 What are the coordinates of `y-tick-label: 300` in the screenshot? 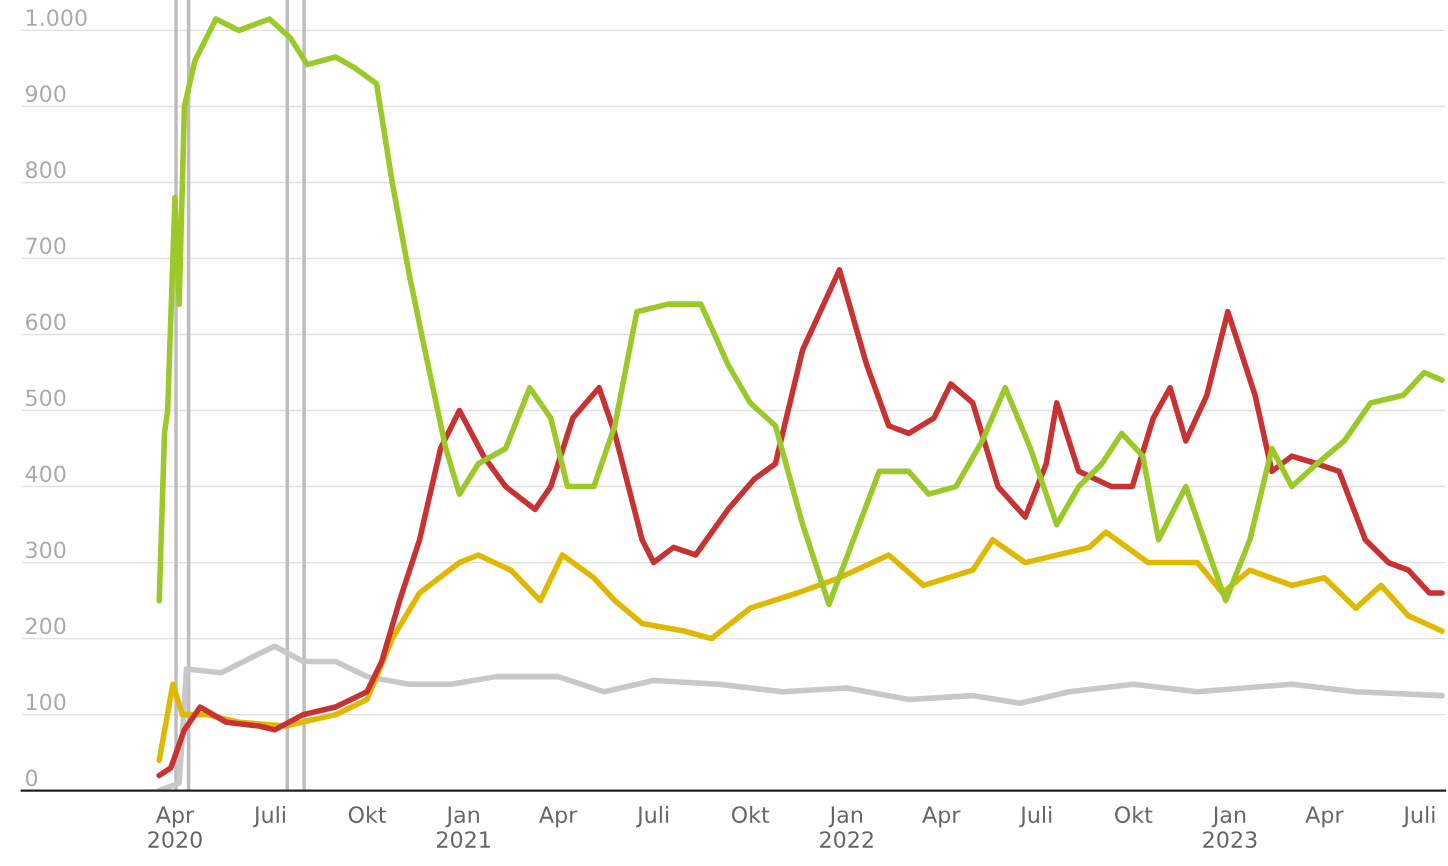 It's located at (46, 550).